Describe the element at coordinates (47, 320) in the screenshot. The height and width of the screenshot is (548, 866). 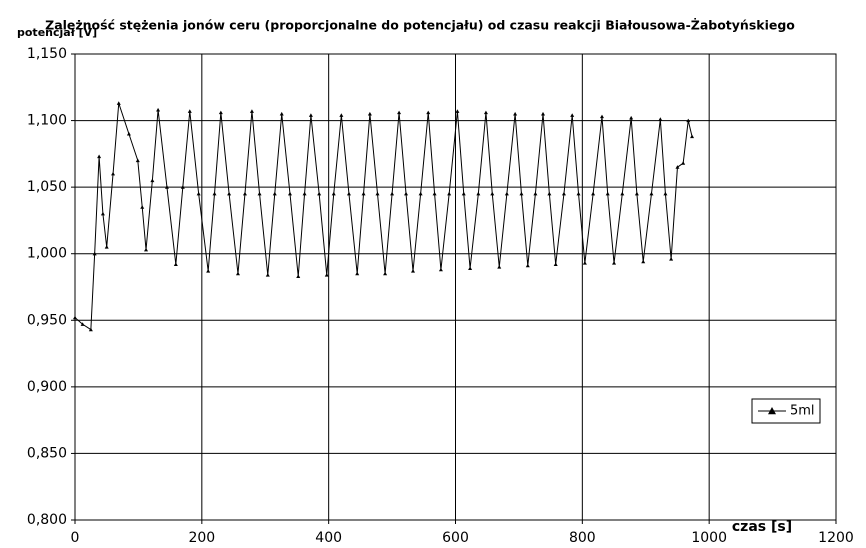
I see `y-tick-label: 0,950` at that location.